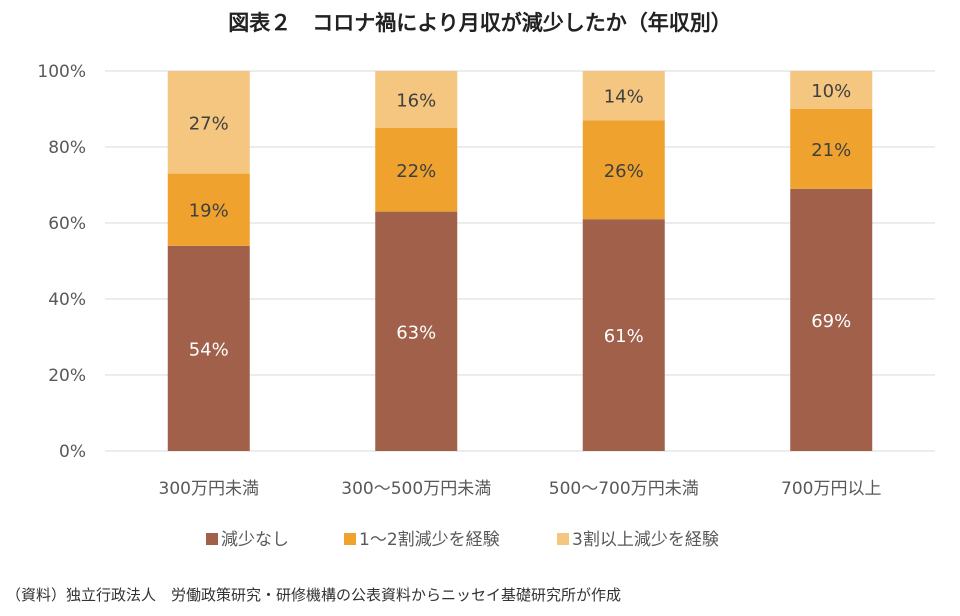 The height and width of the screenshot is (616, 960). I want to click on y-tick-label: 80%, so click(67, 148).